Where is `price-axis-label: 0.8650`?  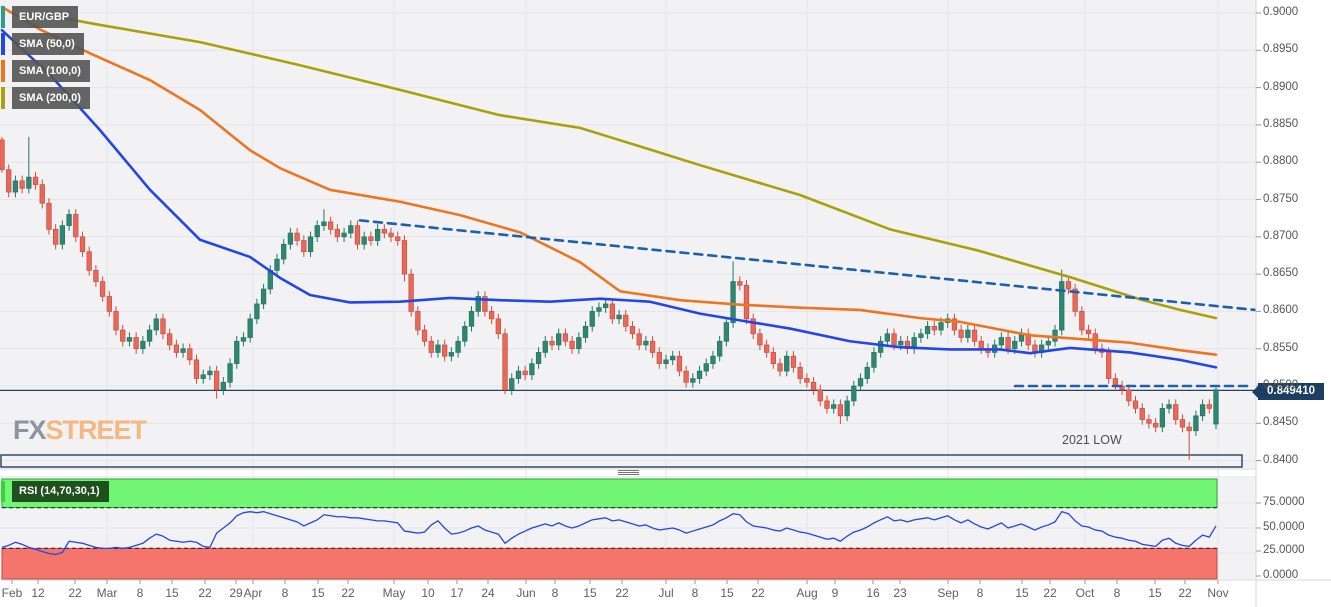
price-axis-label: 0.8650 is located at coordinates (1281, 273).